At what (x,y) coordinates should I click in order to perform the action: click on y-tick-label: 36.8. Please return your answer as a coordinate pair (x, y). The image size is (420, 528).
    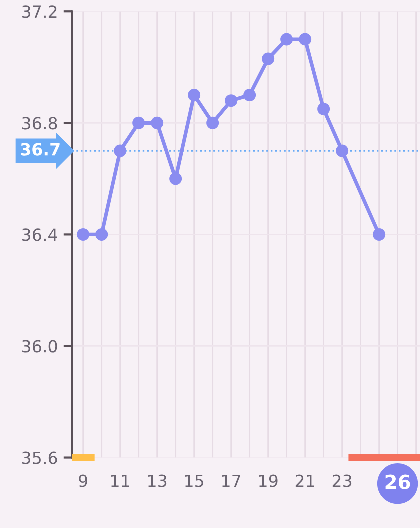
    Looking at the image, I should click on (40, 123).